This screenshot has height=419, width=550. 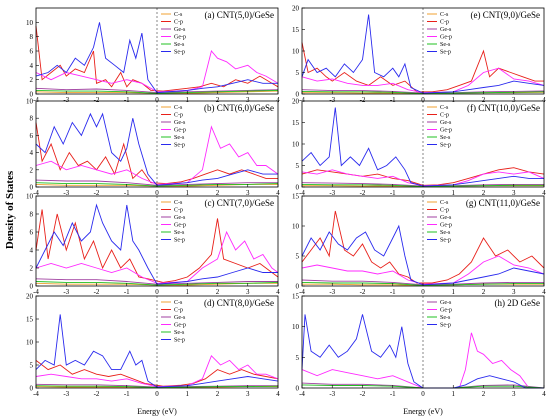 What do you see at coordinates (157, 58) in the screenshot?
I see `series-line-c-p` at bounding box center [157, 58].